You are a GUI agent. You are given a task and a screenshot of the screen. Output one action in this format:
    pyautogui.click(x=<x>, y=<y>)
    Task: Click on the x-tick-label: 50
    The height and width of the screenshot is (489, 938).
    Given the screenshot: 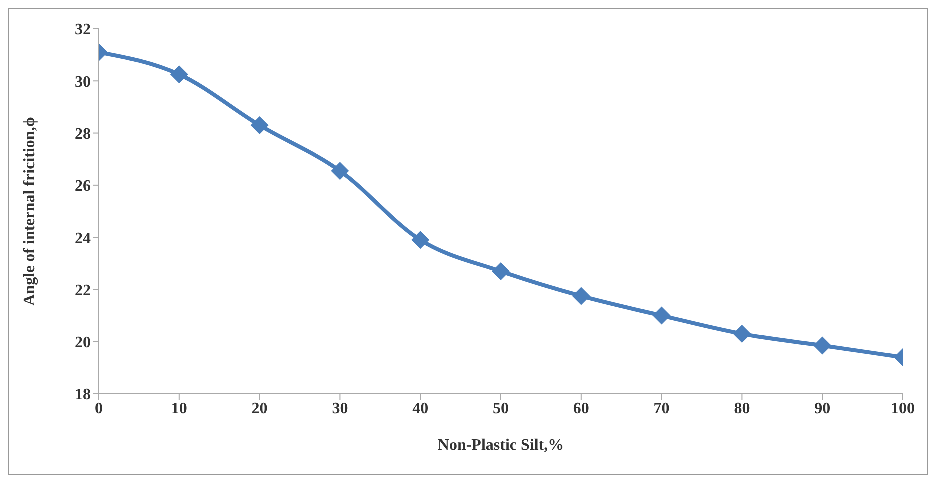 What is the action you would take?
    pyautogui.click(x=501, y=409)
    